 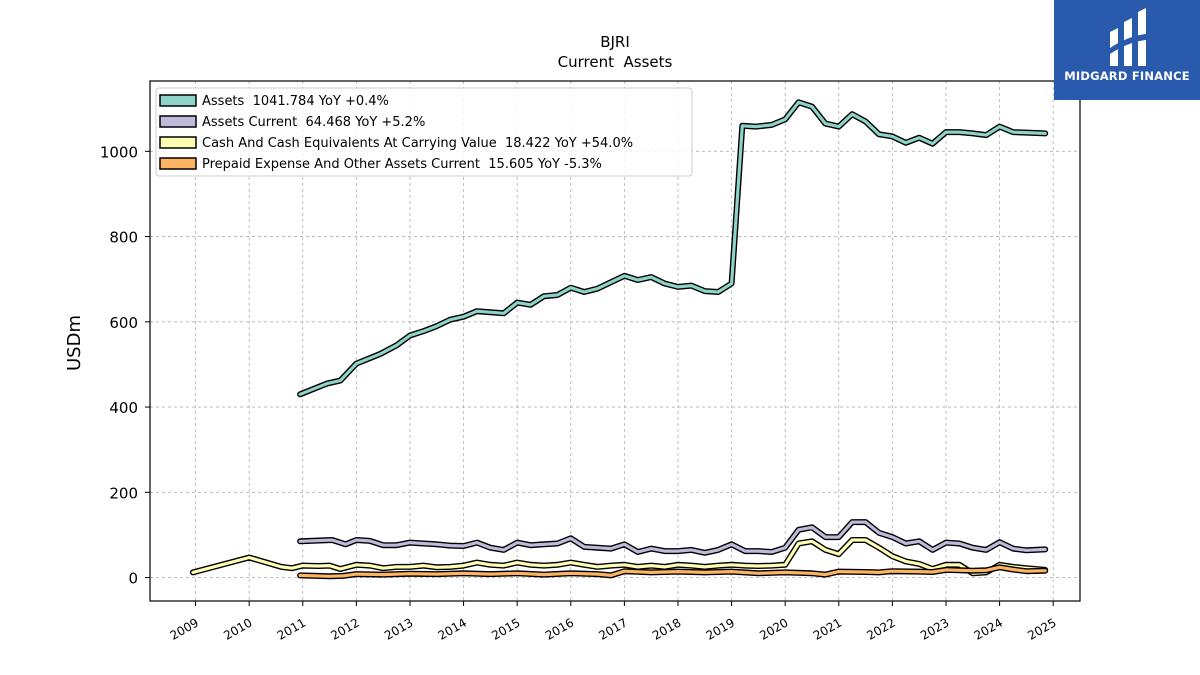 What do you see at coordinates (184, 628) in the screenshot?
I see `x-tick-label: 2009` at bounding box center [184, 628].